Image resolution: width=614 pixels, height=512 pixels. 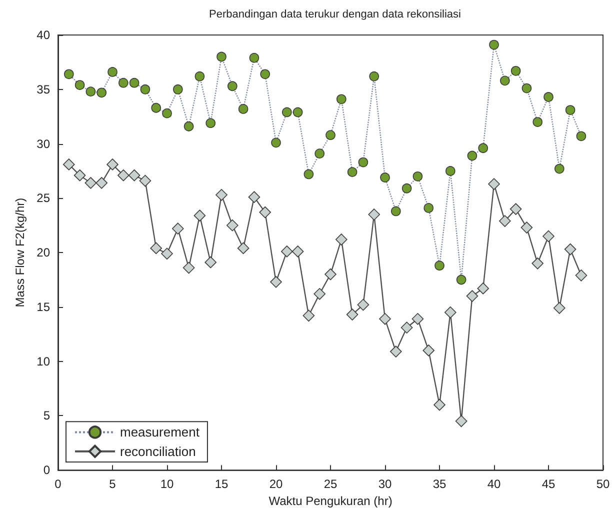 I want to click on x-tick-label: 30, so click(x=385, y=484).